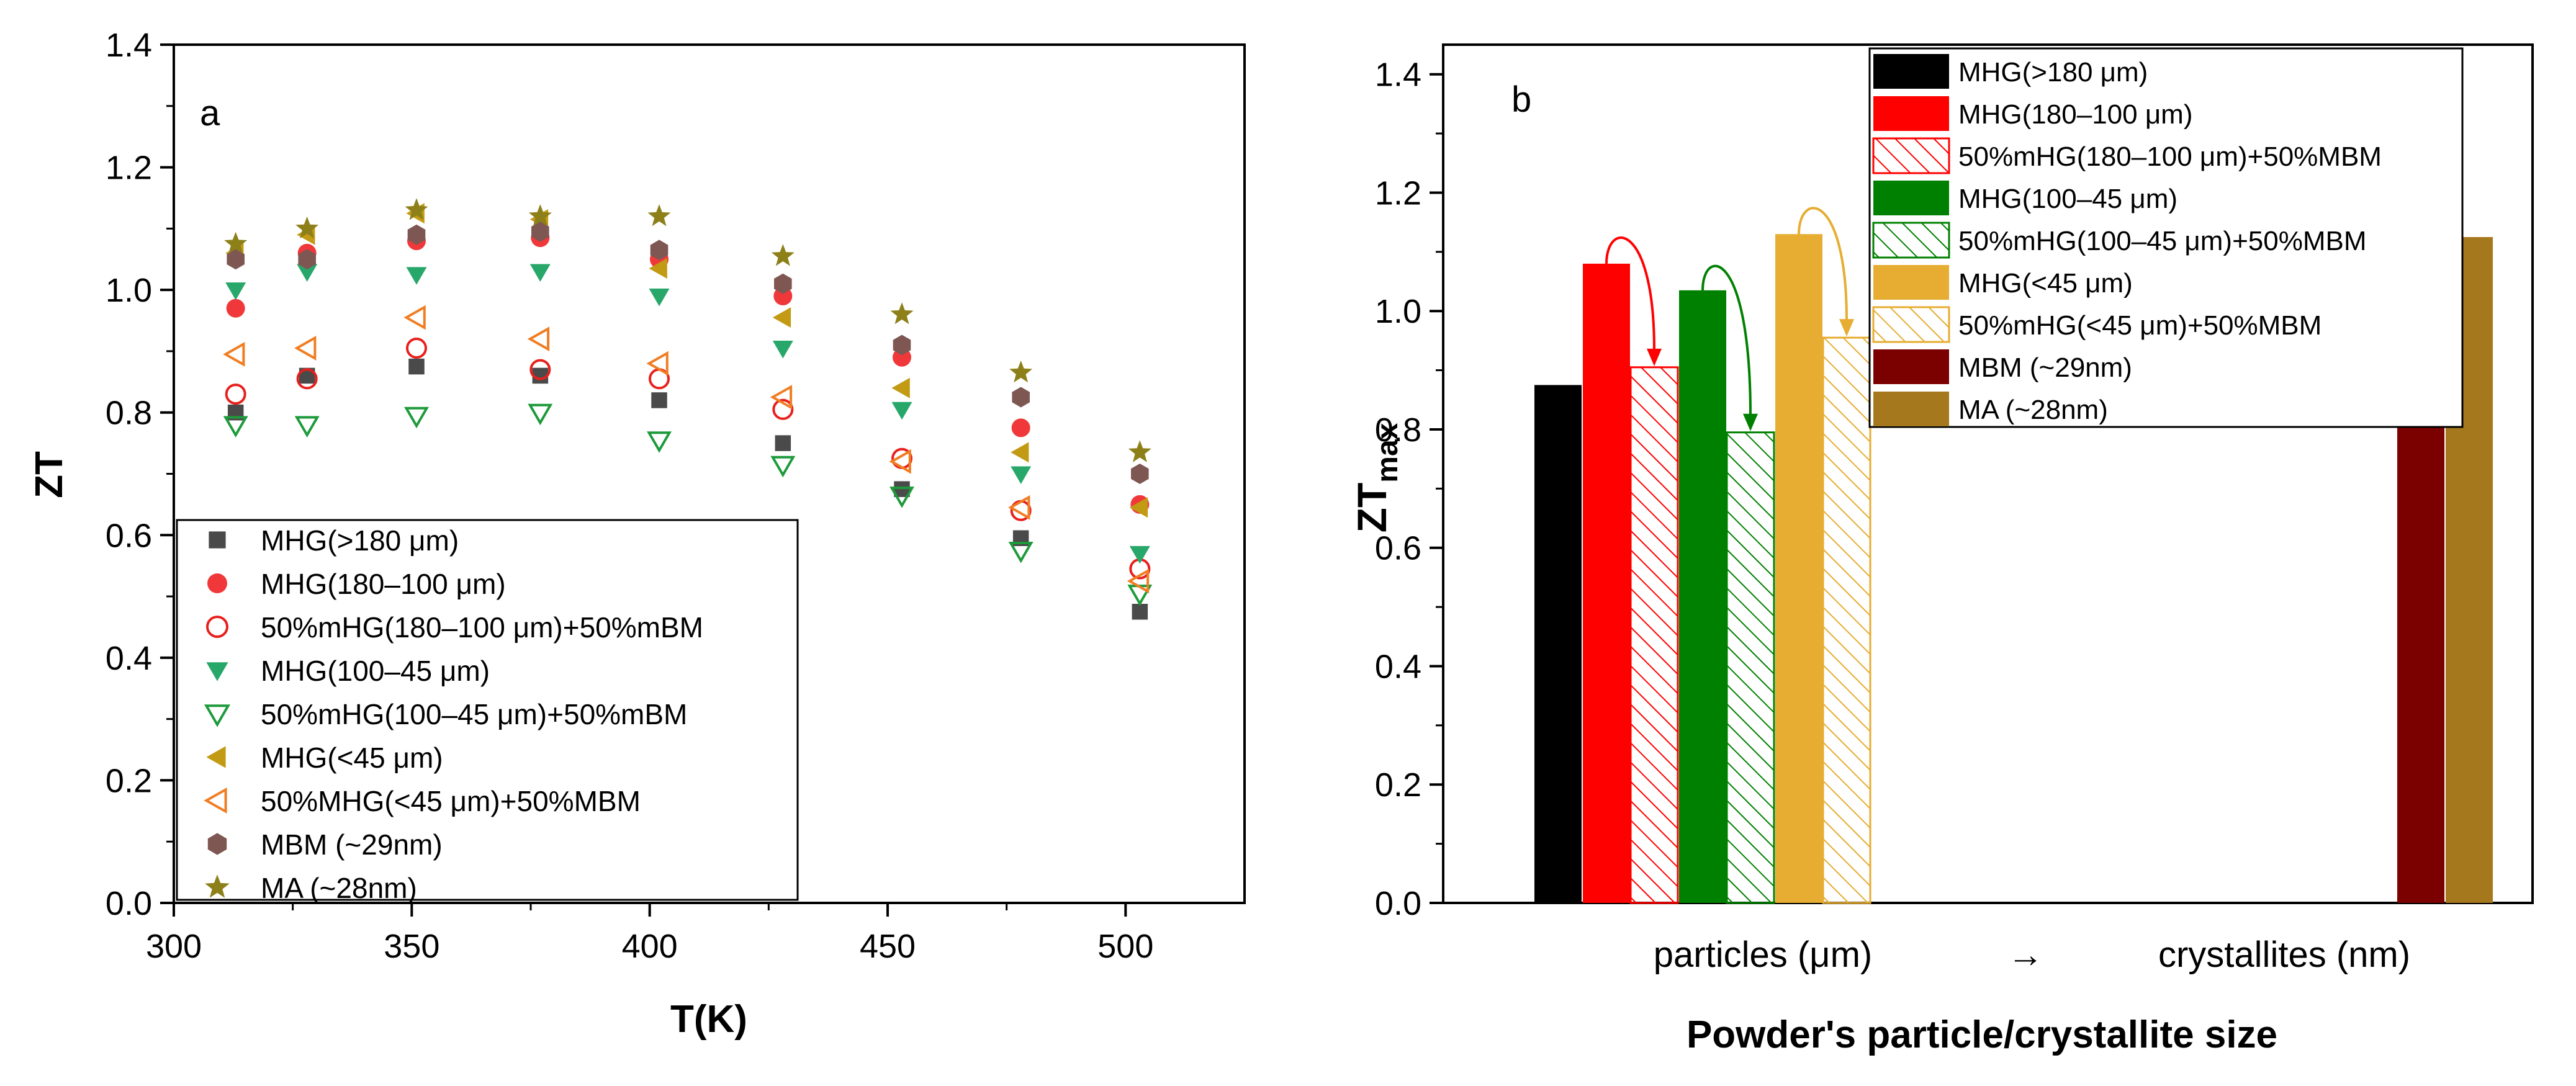 This screenshot has width=2576, height=1086. What do you see at coordinates (352, 844) in the screenshot?
I see `a-legend-label: MBM (~29nm)` at bounding box center [352, 844].